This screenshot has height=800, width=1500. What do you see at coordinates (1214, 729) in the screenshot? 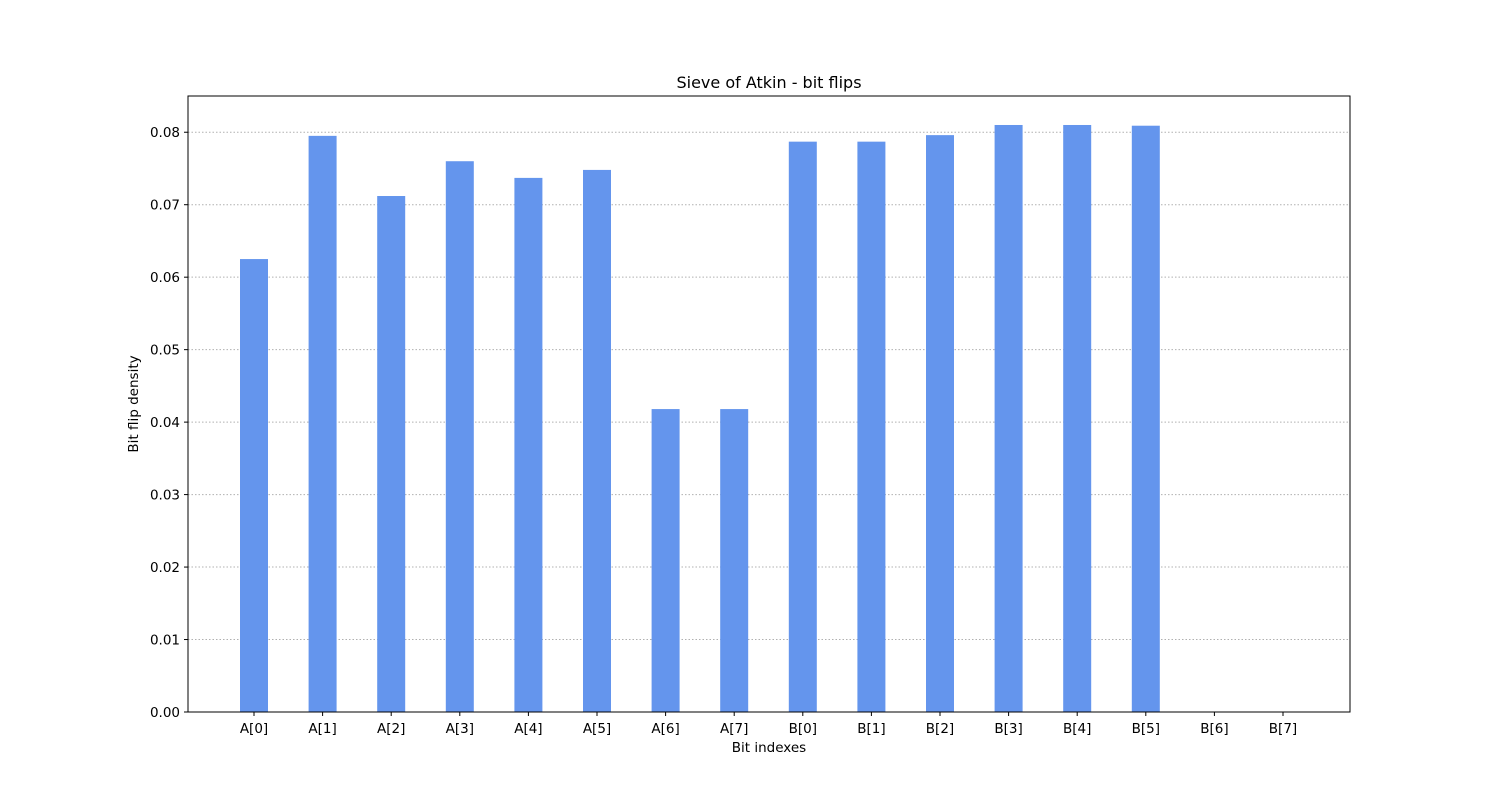
I see `x-tick-label: B[6]` at bounding box center [1214, 729].